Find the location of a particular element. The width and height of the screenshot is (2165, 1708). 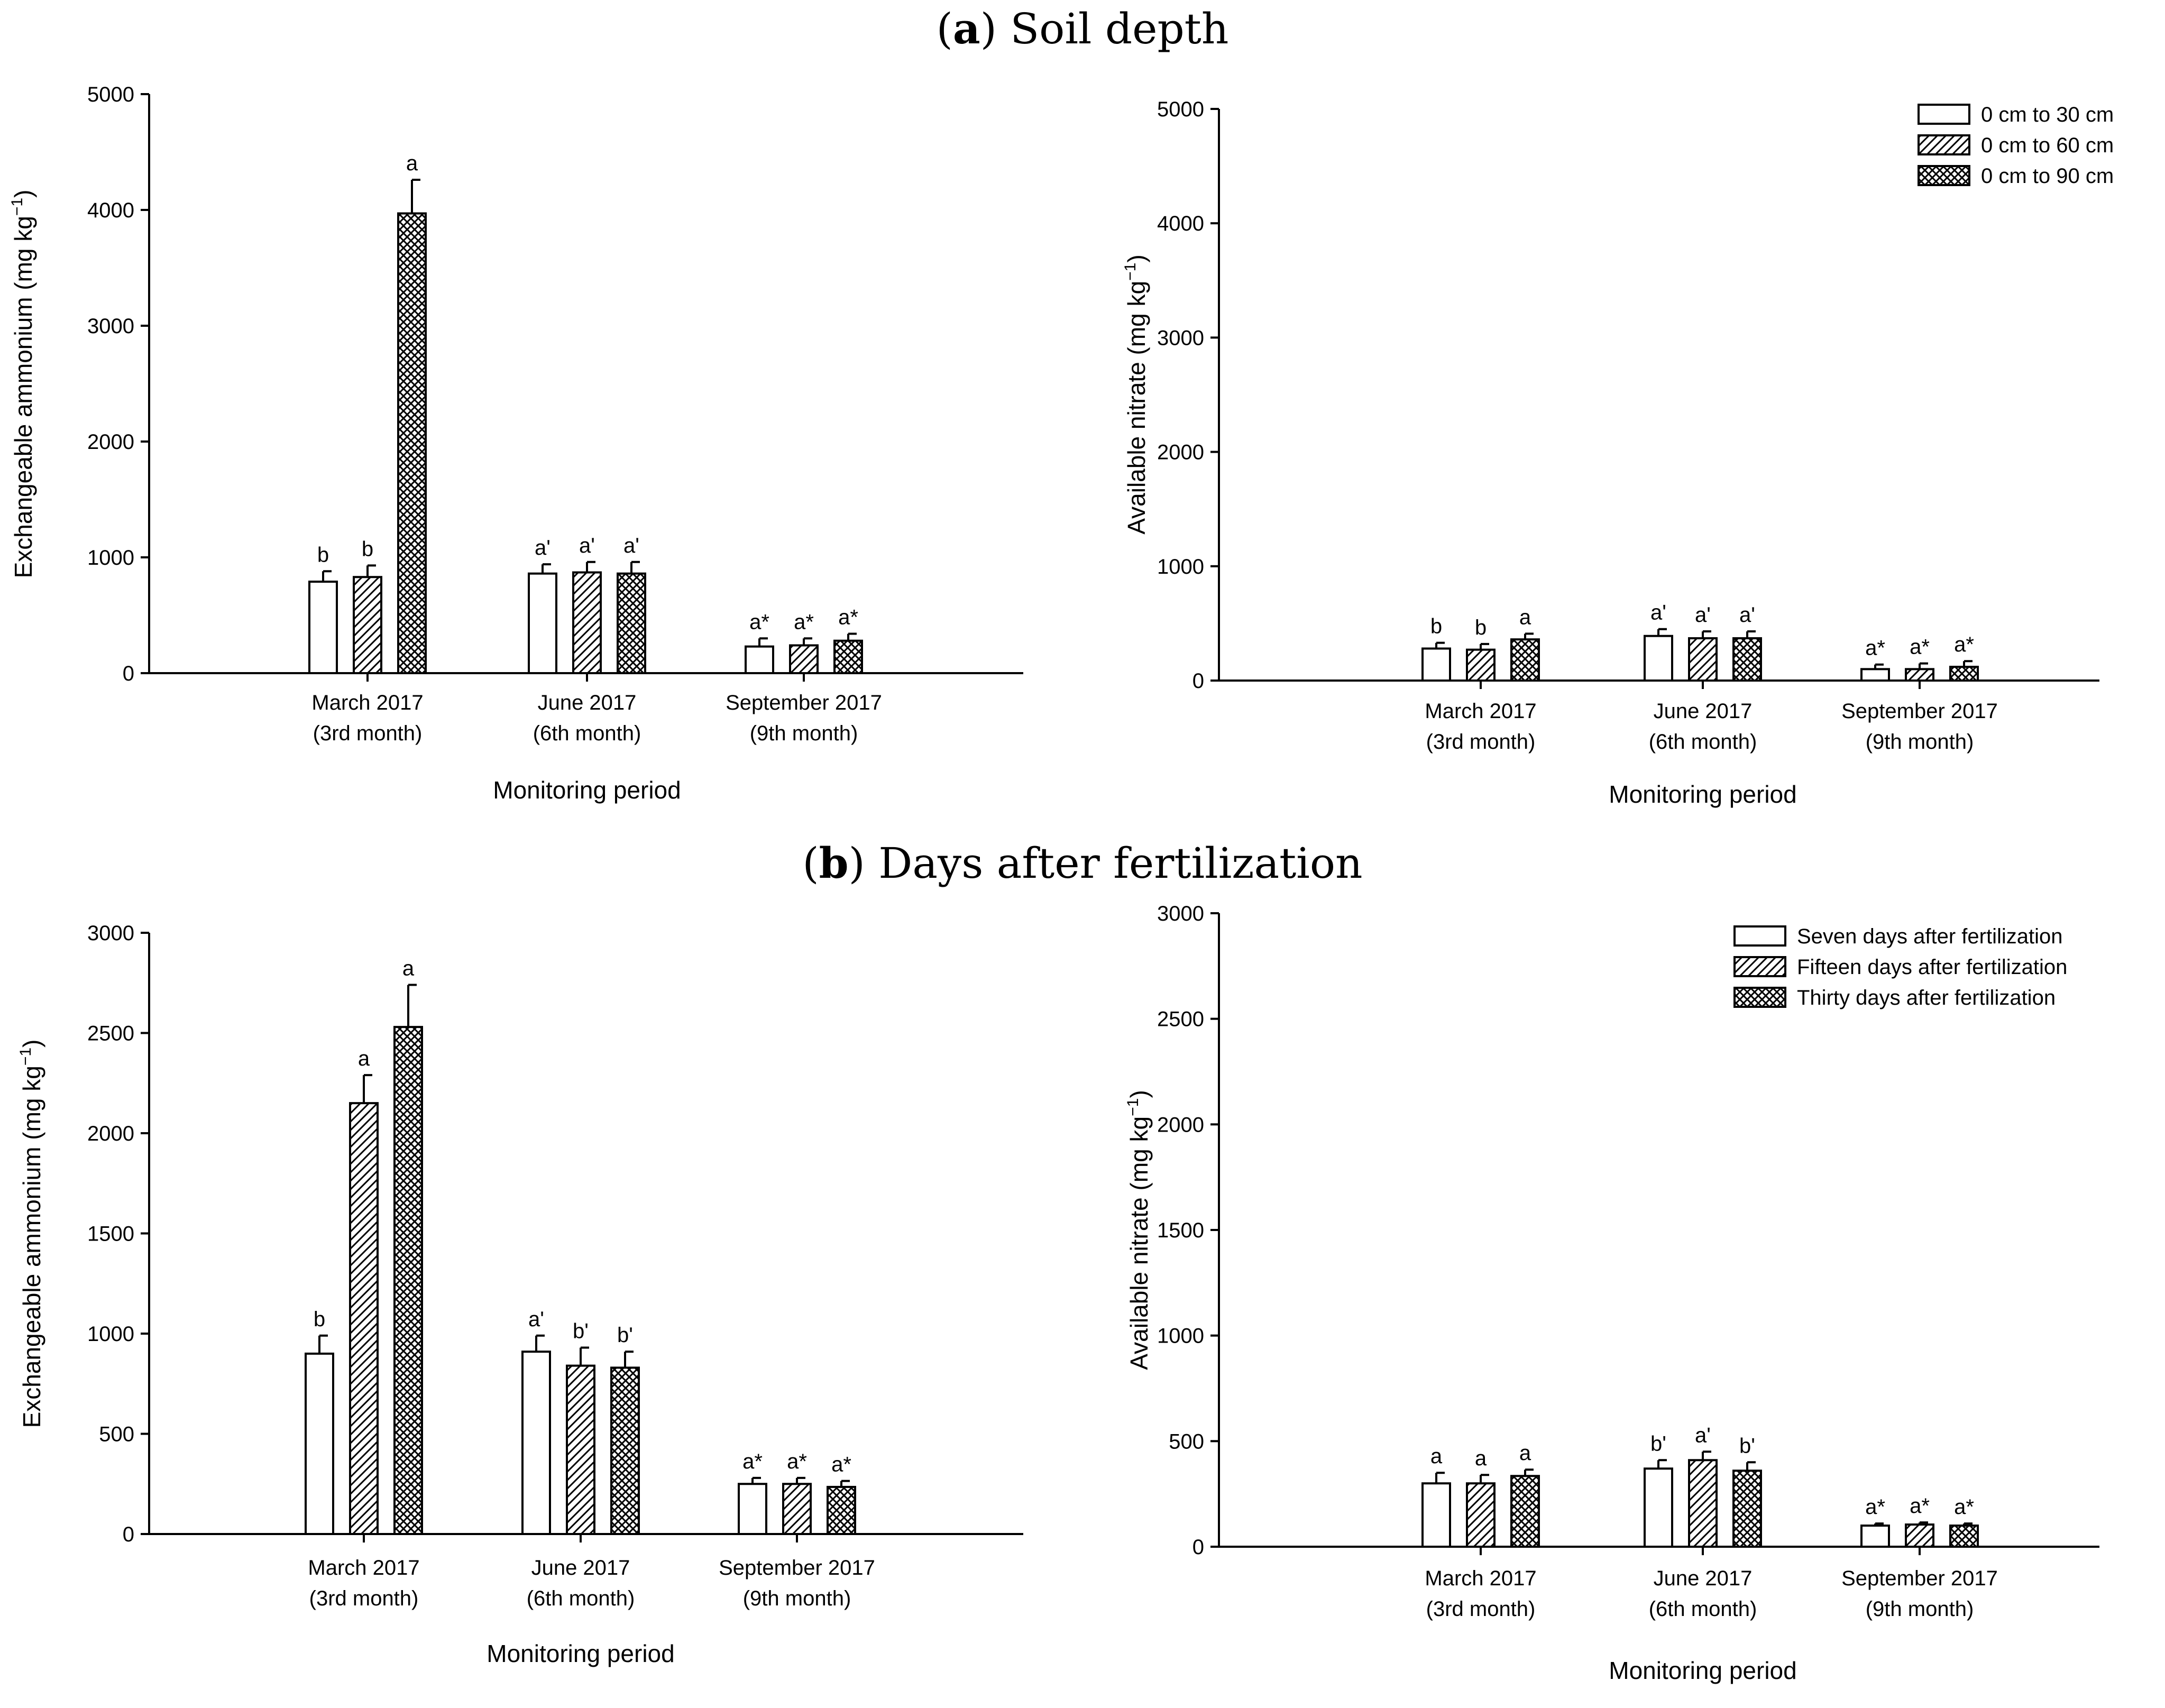

y-tick-label: 500 is located at coordinates (1186, 1441).